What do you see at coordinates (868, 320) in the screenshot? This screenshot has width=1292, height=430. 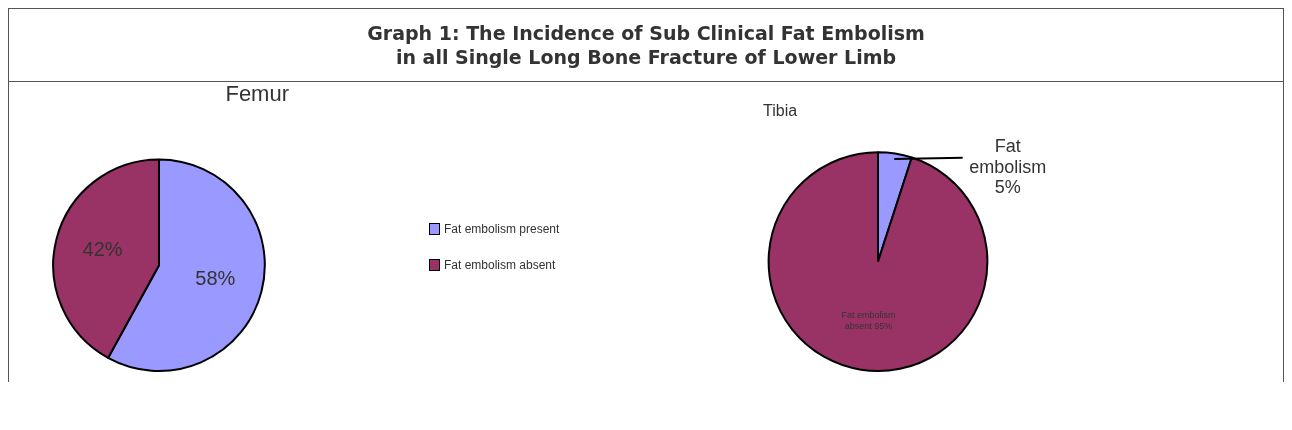 I see `data-label: Fat embolism absent 95%` at bounding box center [868, 320].